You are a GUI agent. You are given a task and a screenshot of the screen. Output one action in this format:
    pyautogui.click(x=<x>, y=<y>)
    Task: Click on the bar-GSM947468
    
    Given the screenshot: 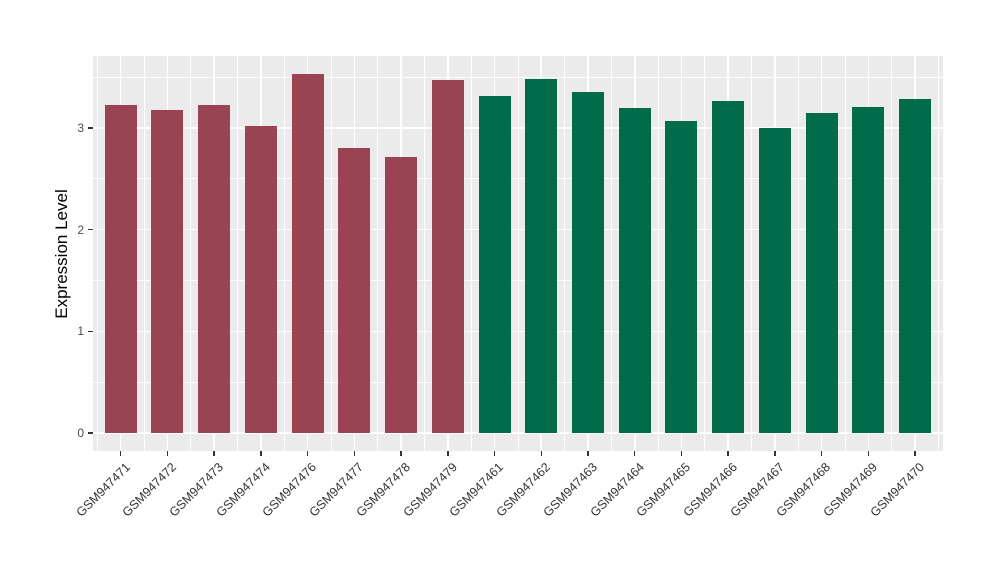 What is the action you would take?
    pyautogui.click(x=821, y=272)
    